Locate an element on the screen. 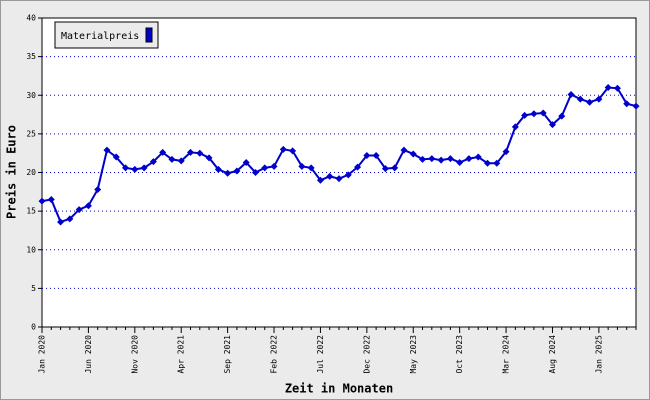 This screenshot has width=650, height=400. y-tick-label: 10 is located at coordinates (31, 249).